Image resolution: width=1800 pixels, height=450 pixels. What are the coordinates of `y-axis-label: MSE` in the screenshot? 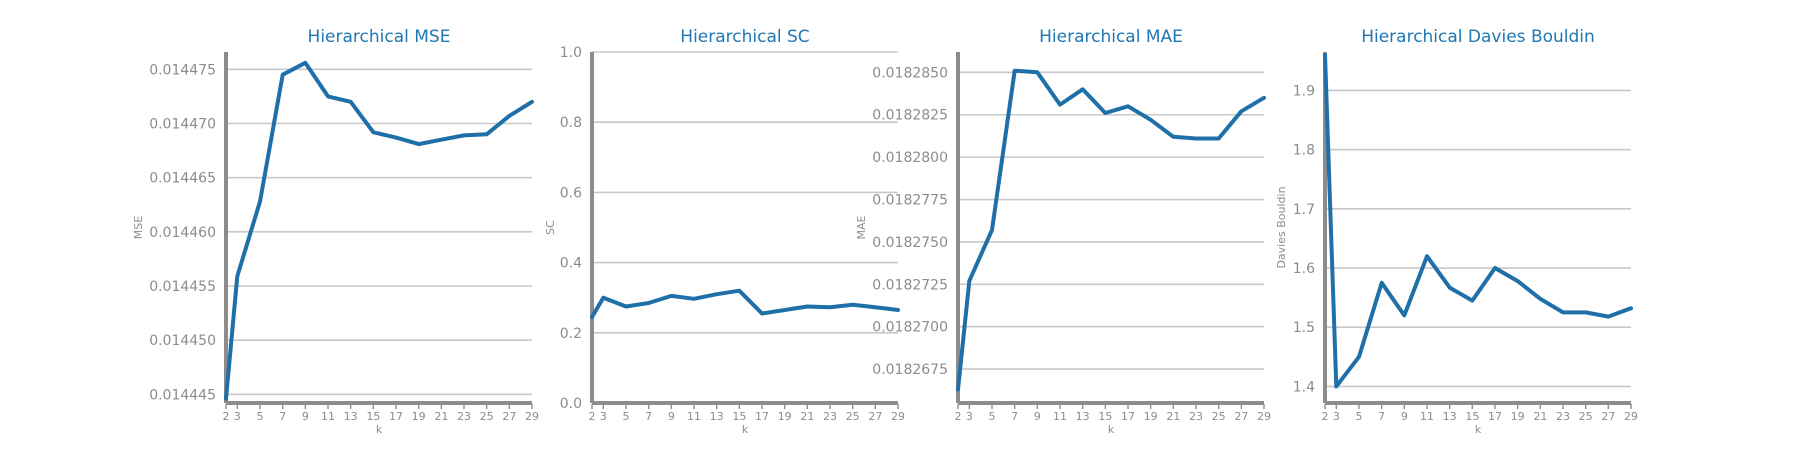 It's located at (138, 227).